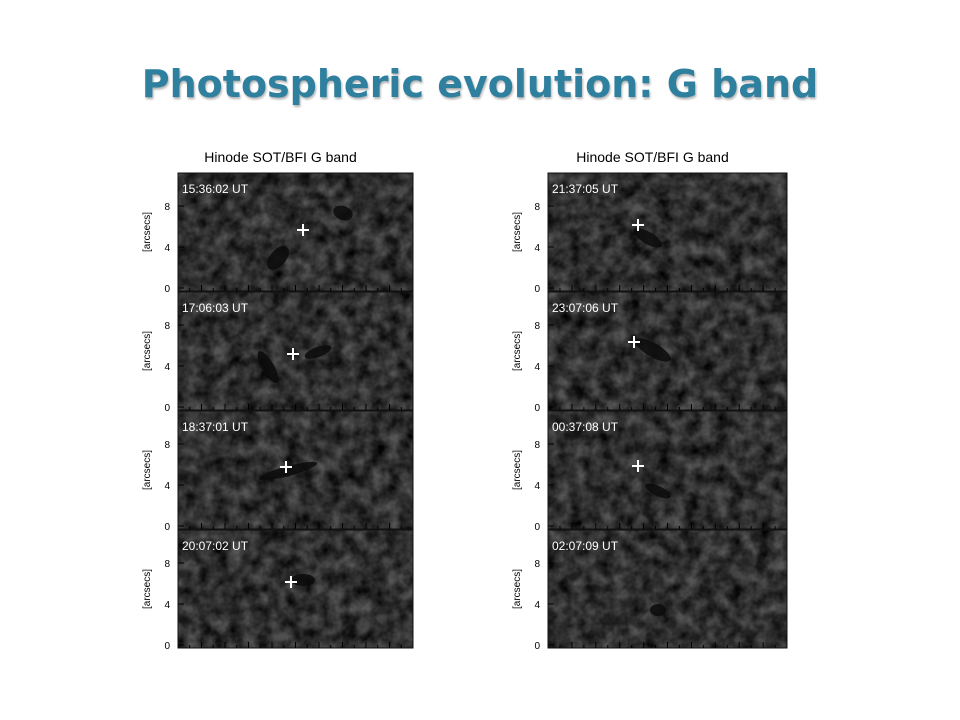 This screenshot has height=720, width=960. What do you see at coordinates (215, 546) in the screenshot?
I see `timestamp: 20:07:02 UT` at bounding box center [215, 546].